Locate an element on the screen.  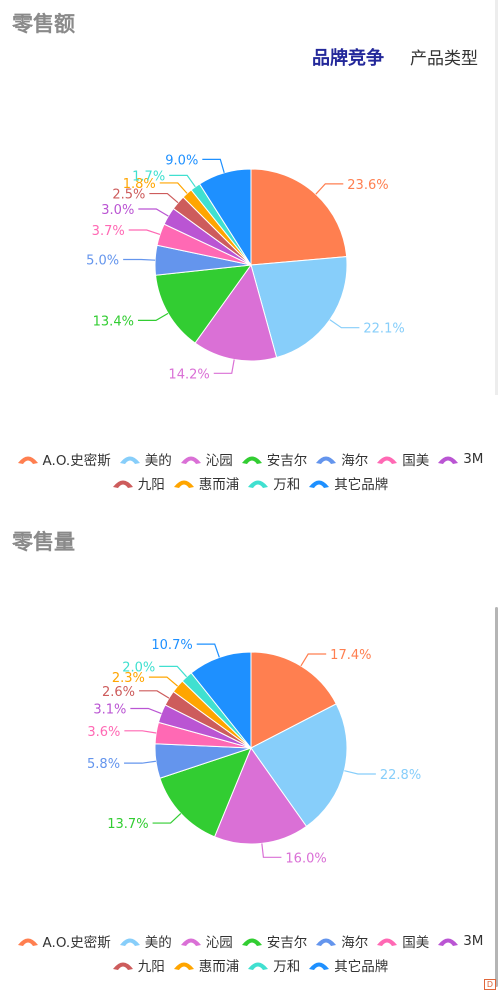
legend-row: A.O.史密斯 美的 沁园 安吉尔 海尔 国美 3M is located at coordinates (250, 941).